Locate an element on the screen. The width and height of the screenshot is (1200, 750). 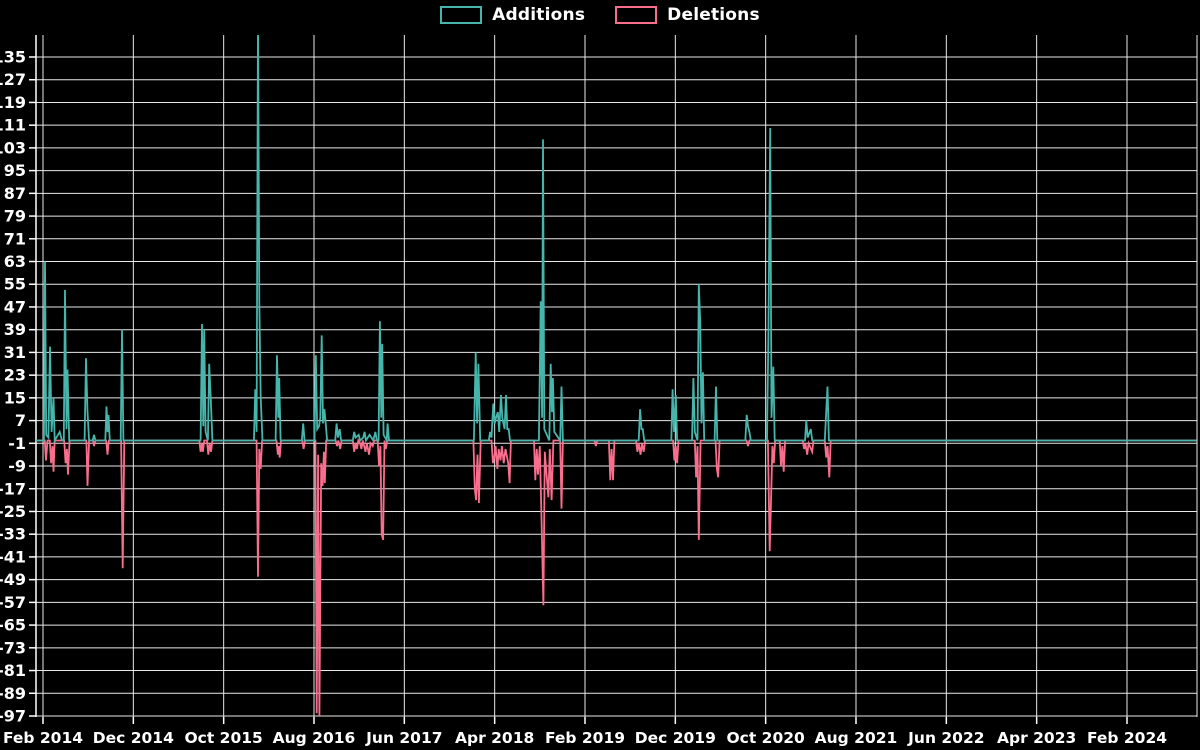
svg-text: 55 is located at coordinates (15, 284).